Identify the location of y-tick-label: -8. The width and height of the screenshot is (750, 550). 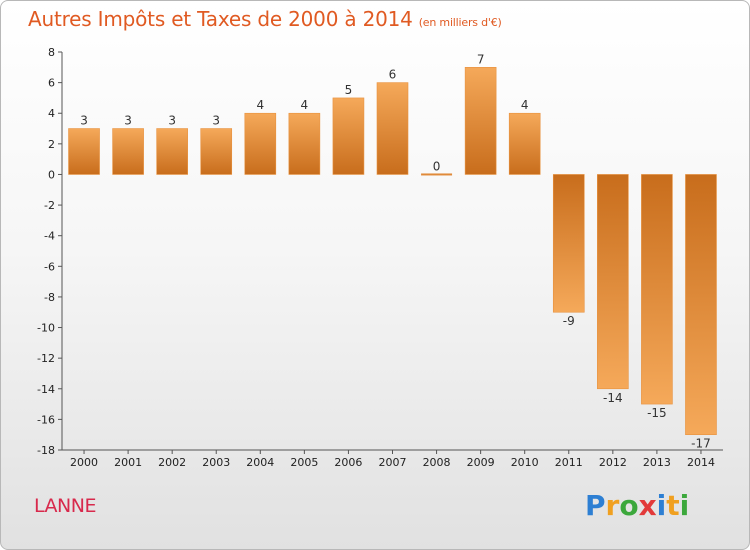
(49, 297).